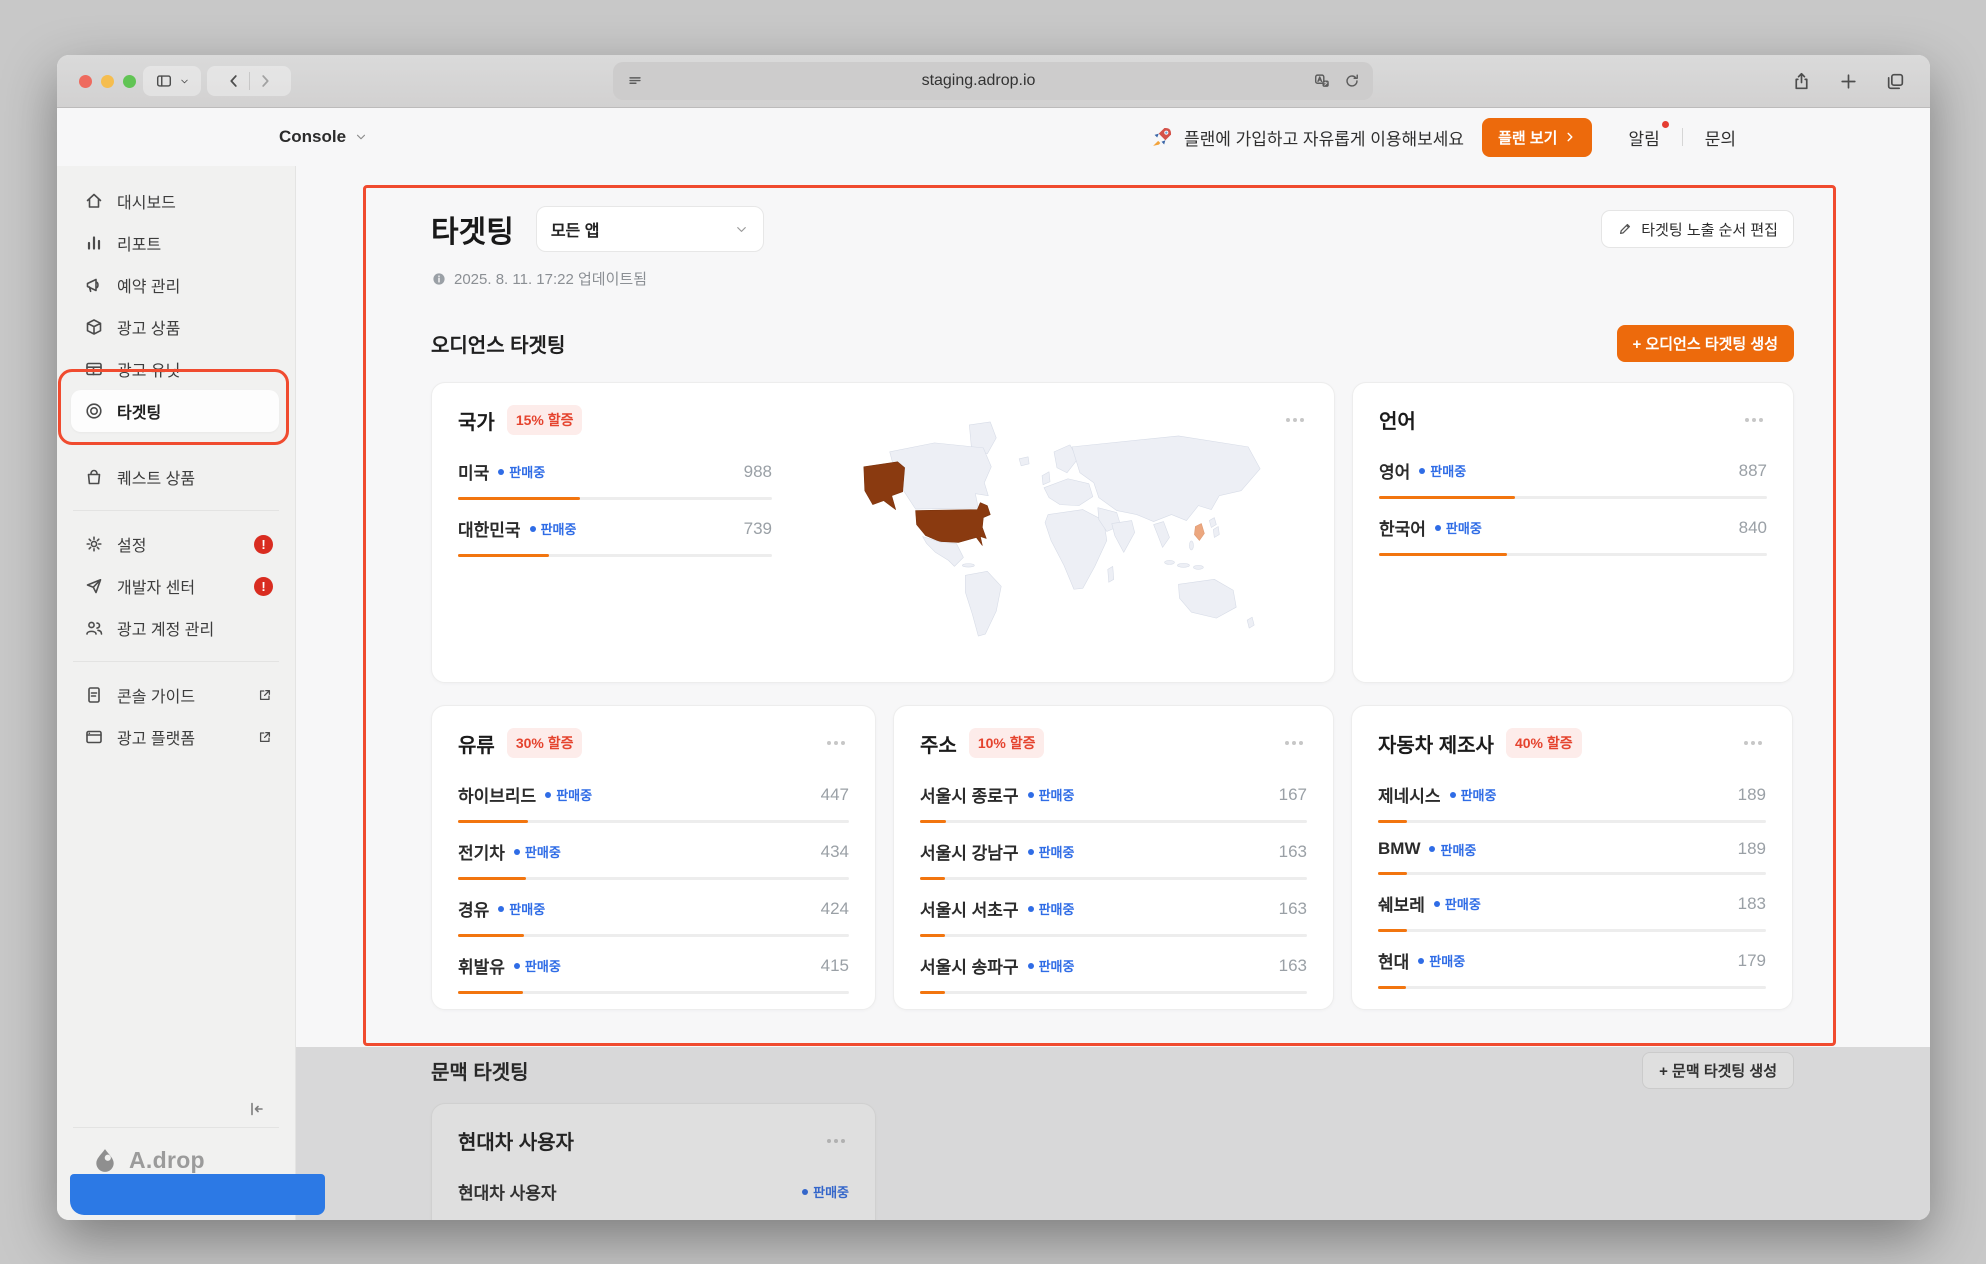 The image size is (1986, 1264). What do you see at coordinates (1801, 81) in the screenshot?
I see `share-icon` at bounding box center [1801, 81].